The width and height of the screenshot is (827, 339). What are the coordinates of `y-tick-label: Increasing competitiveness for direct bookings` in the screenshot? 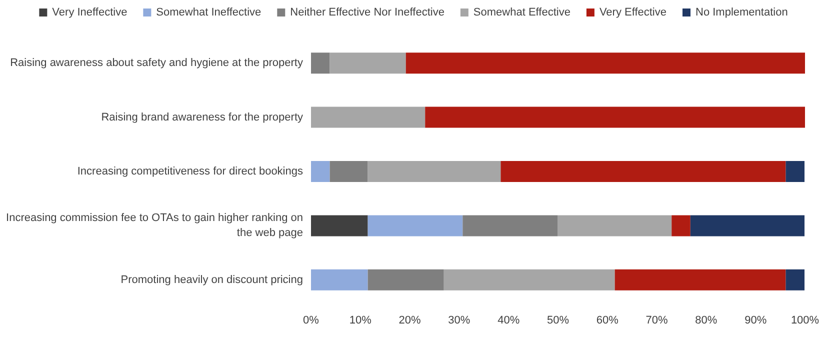 It's located at (190, 172).